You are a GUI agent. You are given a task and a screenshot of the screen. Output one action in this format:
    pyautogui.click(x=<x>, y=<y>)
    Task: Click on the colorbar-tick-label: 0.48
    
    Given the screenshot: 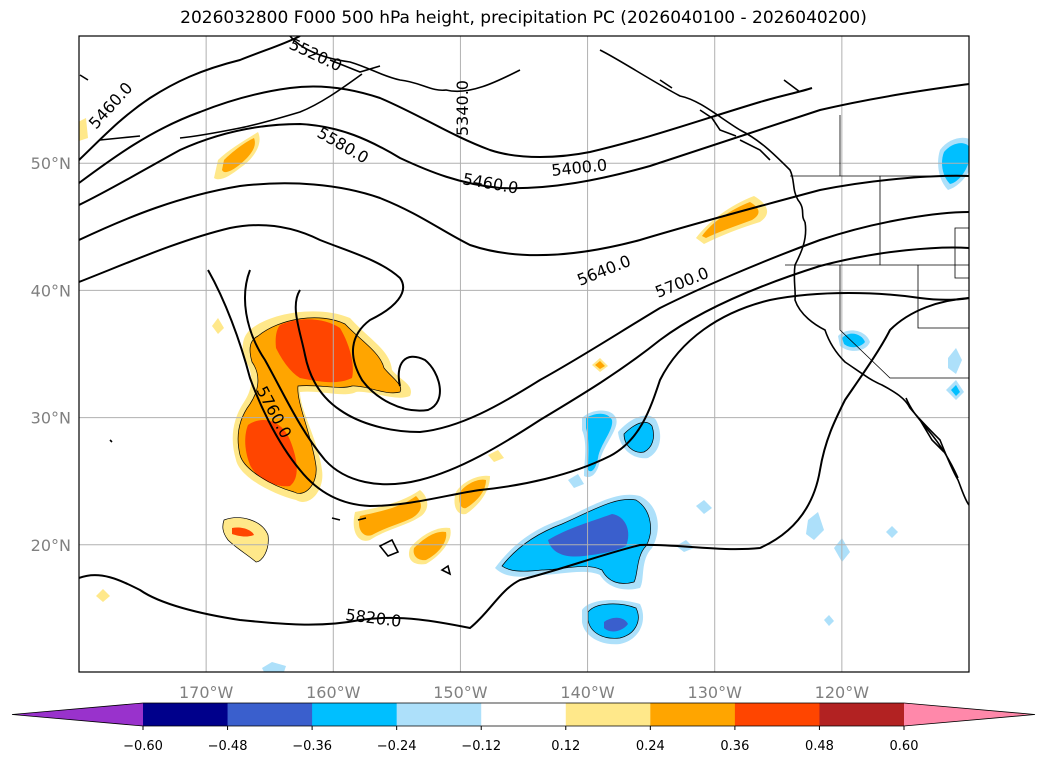 What is the action you would take?
    pyautogui.click(x=819, y=746)
    